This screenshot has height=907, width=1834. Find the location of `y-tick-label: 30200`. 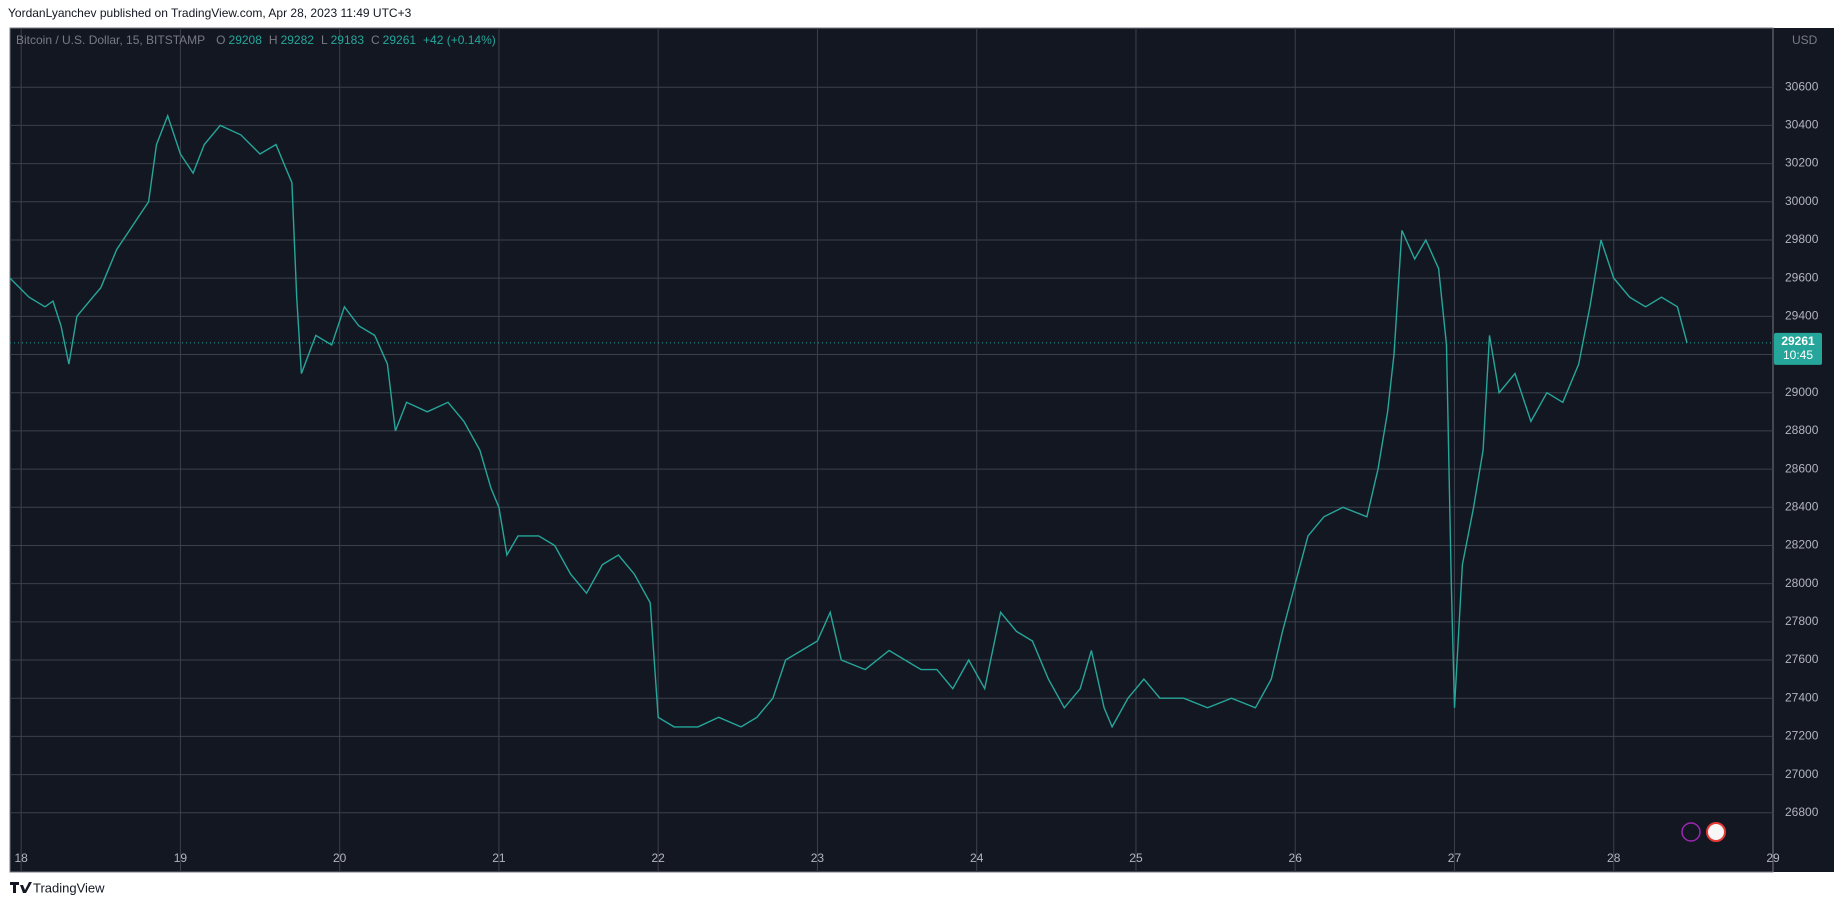

y-tick-label: 30200 is located at coordinates (1802, 163).